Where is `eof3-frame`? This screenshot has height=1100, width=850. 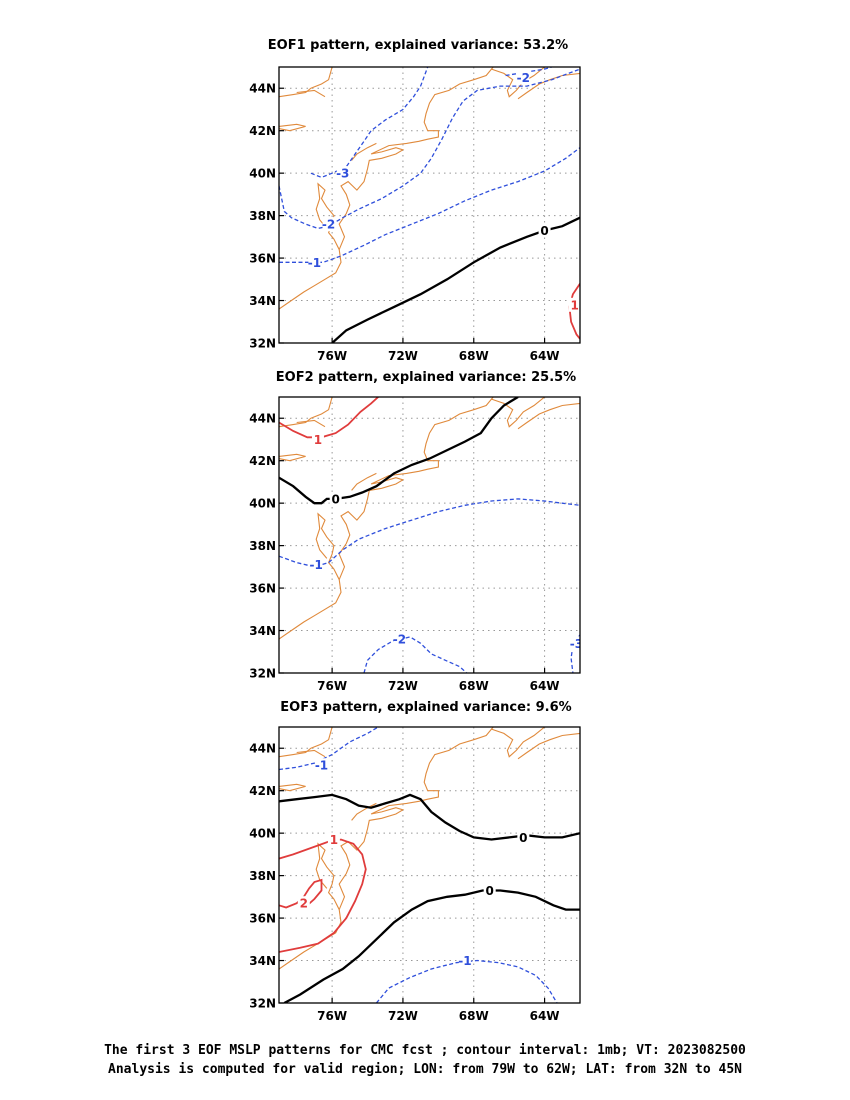 eof3-frame is located at coordinates (429, 865).